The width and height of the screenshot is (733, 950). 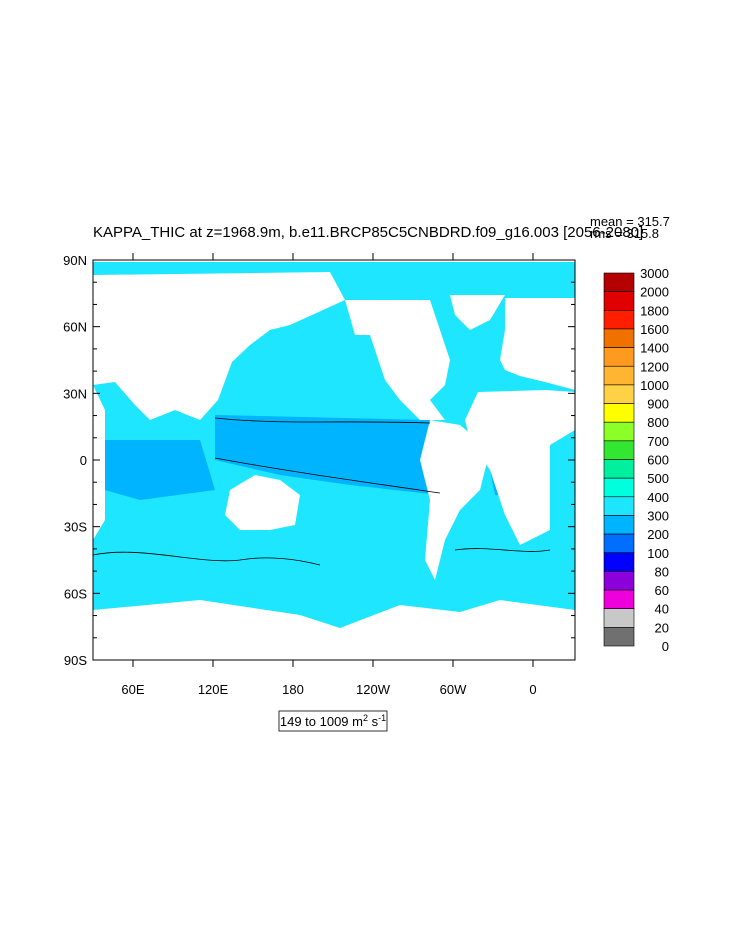 I want to click on lat-label: 60N, so click(x=75, y=327).